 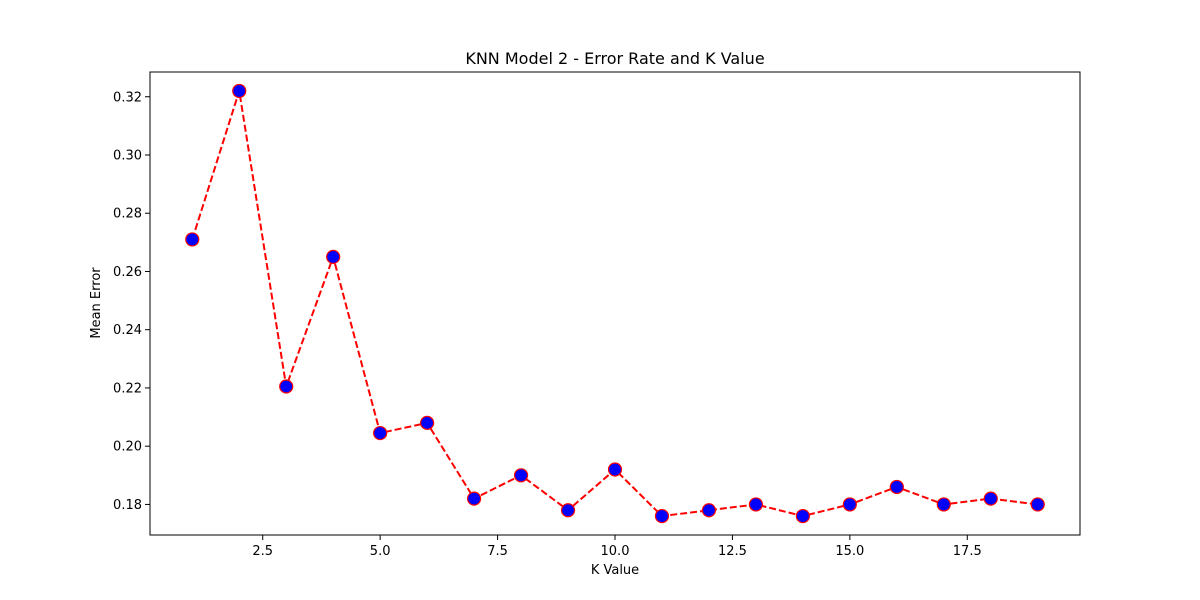 I want to click on x-axis: 2.5 5.0 7.5 10.0 12.5 15.0 17.5, so click(x=617, y=547).